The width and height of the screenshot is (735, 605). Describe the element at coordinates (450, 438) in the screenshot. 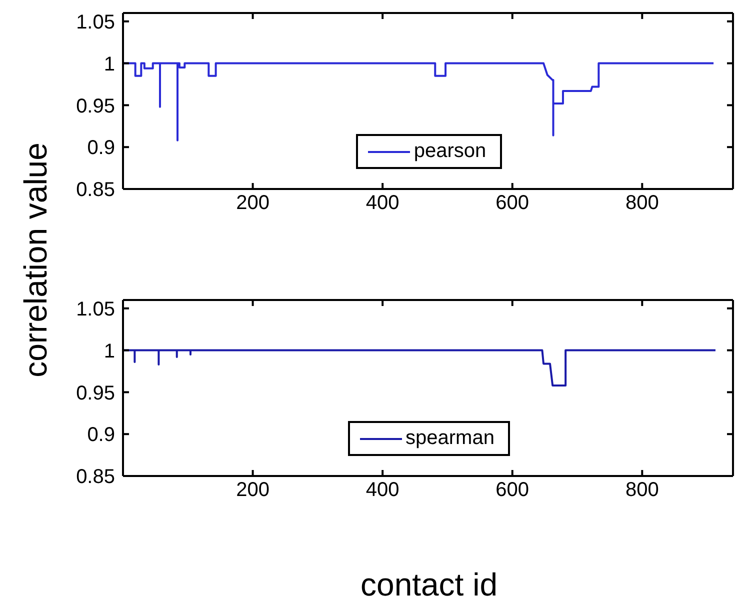

I see `legend-label: spearman` at that location.